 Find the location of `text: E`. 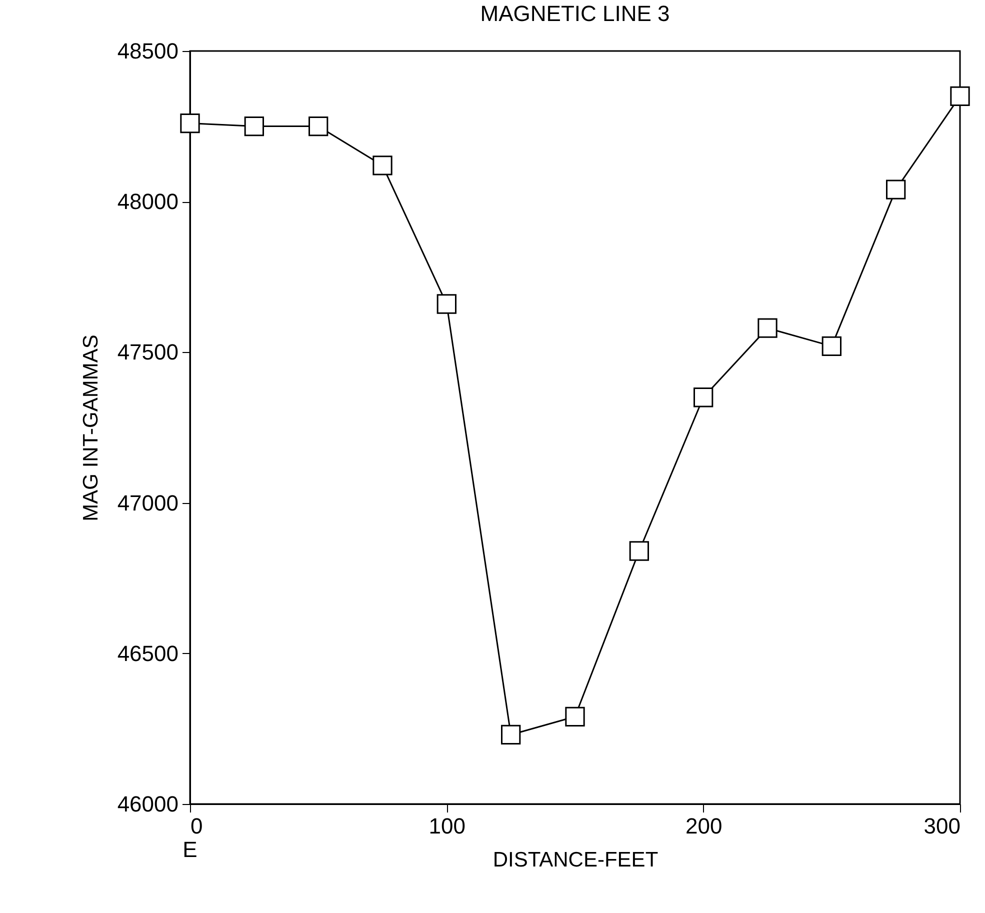

text: E is located at coordinates (190, 849).